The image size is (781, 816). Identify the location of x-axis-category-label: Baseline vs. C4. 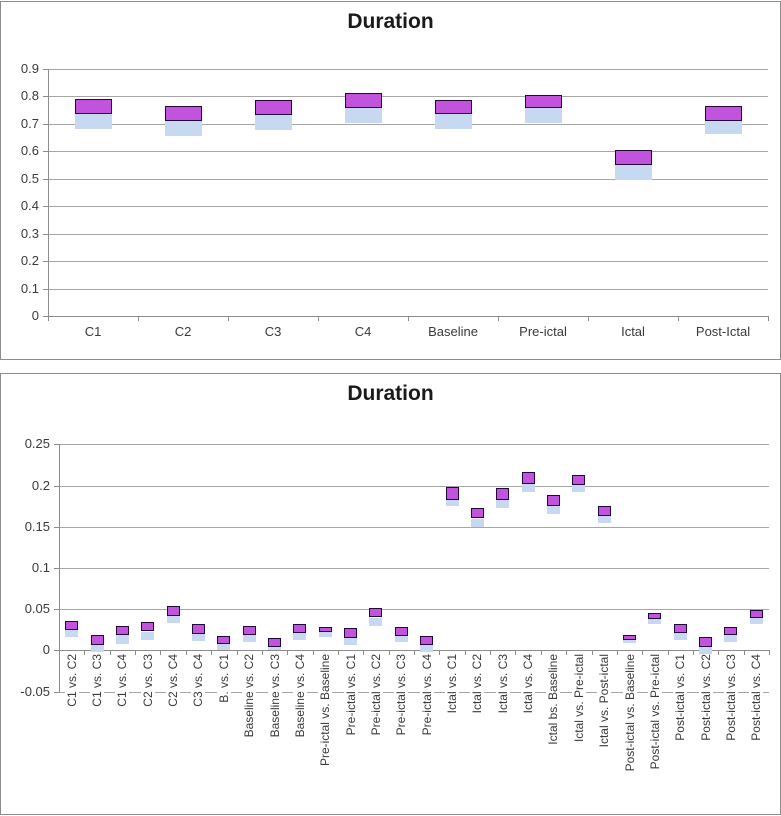
(300, 724).